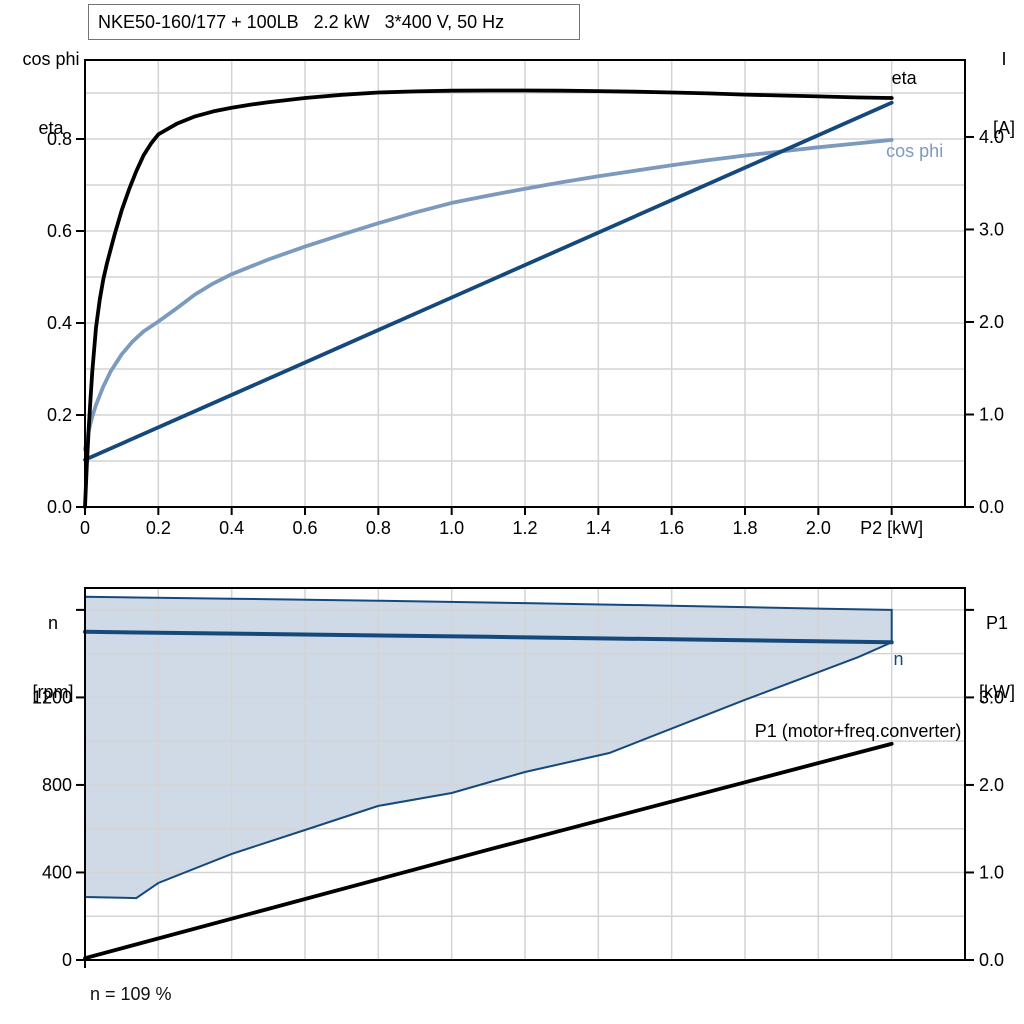 This screenshot has height=1024, width=1024. Describe the element at coordinates (131, 994) in the screenshot. I see `speed-percentage-note: n = 109 %` at that location.